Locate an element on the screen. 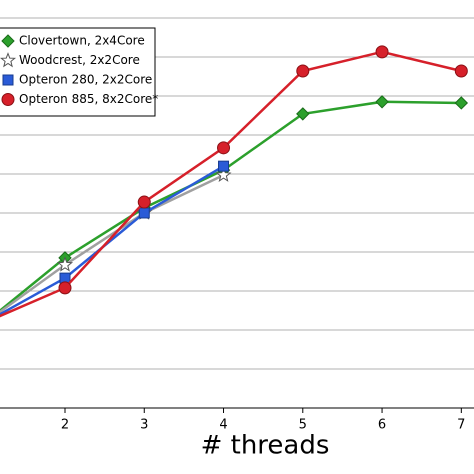 The width and height of the screenshot is (474, 474). legend-label: Opteron 280, 2x2Core is located at coordinates (85, 80).